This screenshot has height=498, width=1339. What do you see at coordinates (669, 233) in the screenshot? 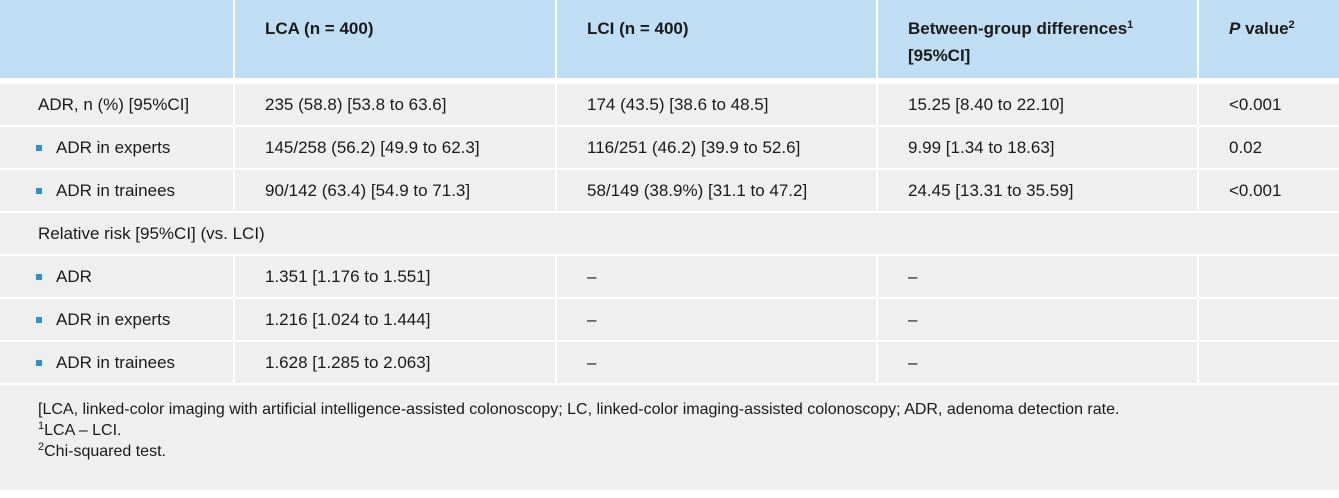
I see `row-label: Relative risk [95%CI] (vs. LCI)` at bounding box center [669, 233].